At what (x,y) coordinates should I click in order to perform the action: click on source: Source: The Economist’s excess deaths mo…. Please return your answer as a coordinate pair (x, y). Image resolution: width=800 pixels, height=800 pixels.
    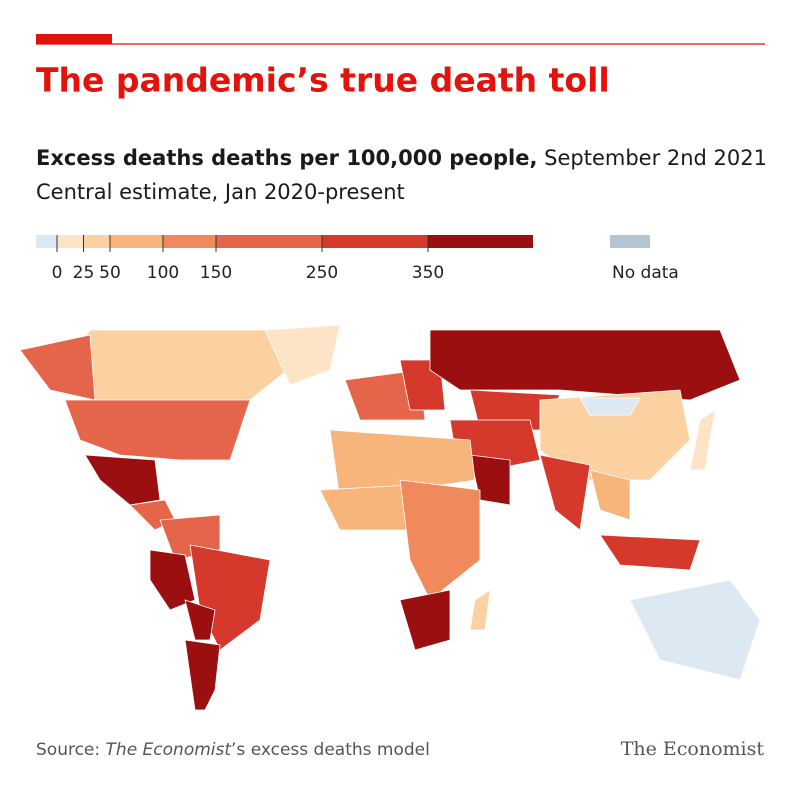
    Looking at the image, I should click on (233, 750).